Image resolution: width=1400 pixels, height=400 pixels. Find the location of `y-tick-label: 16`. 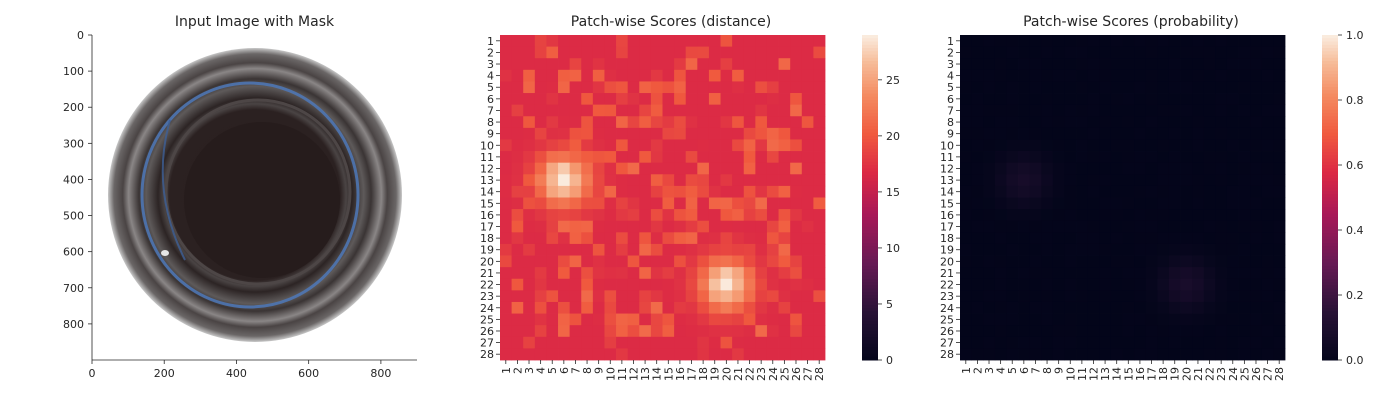

y-tick-label: 16 is located at coordinates (947, 215).